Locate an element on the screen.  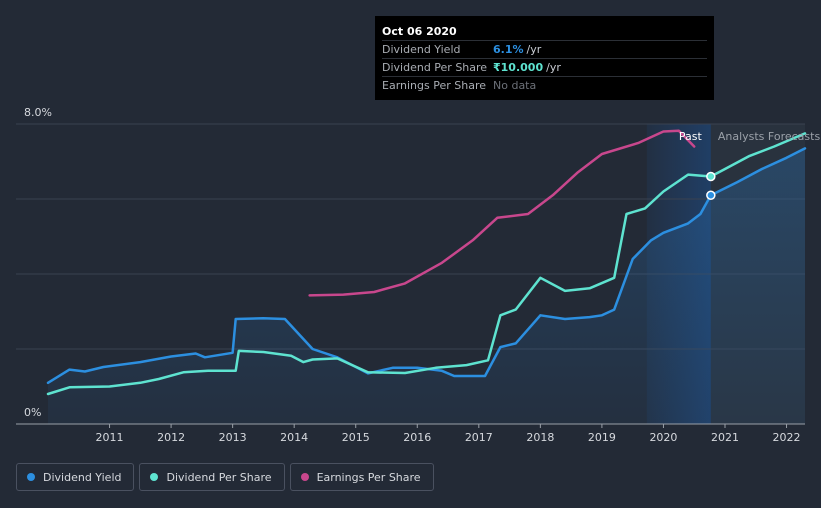
x-tick-label: 2021 is located at coordinates (725, 437).